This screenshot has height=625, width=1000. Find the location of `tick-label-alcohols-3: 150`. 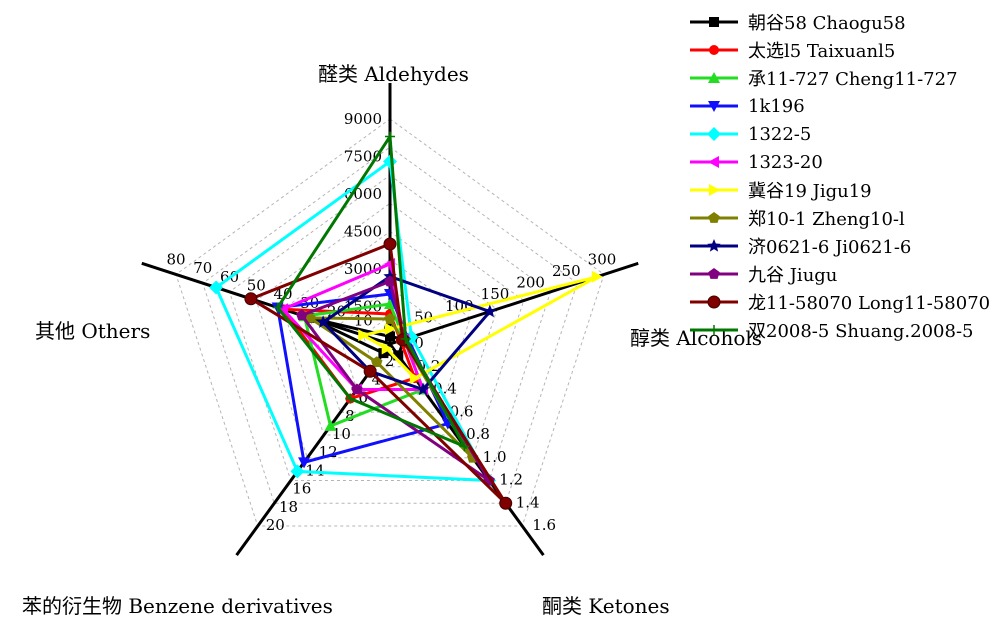

tick-label-alcohols-3: 150 is located at coordinates (495, 294).